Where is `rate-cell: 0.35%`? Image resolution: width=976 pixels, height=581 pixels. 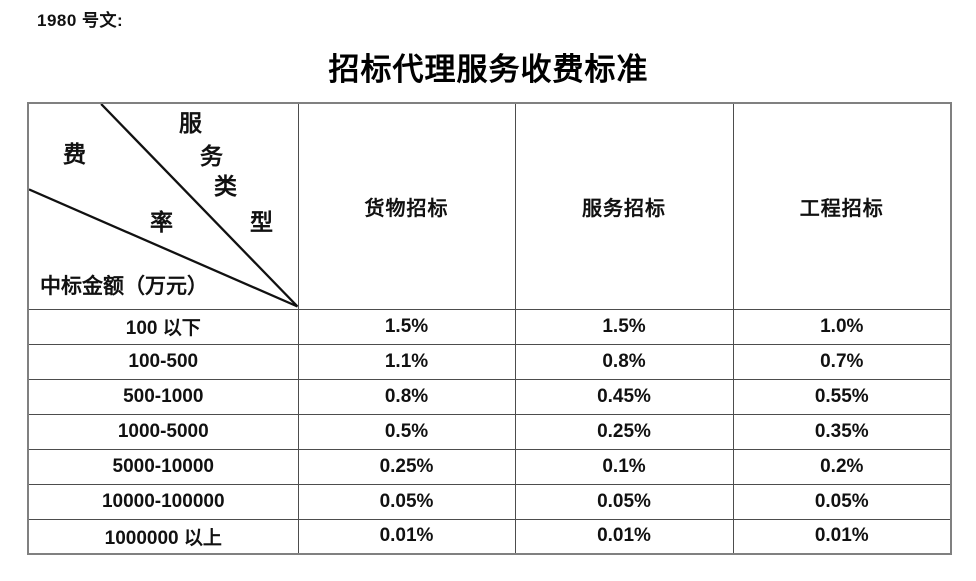
rate-cell: 0.35% is located at coordinates (842, 431).